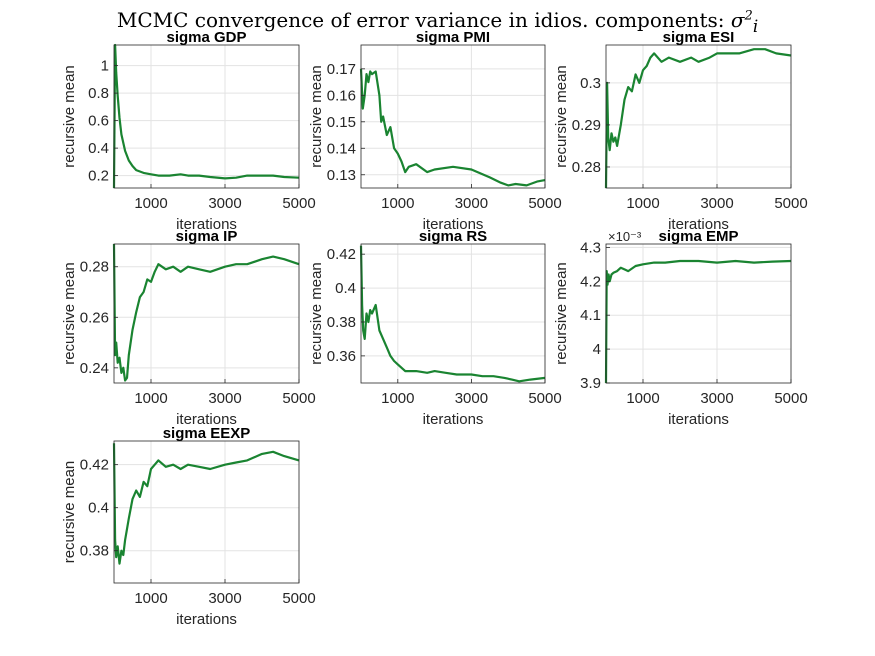  What do you see at coordinates (94, 317) in the screenshot?
I see `y-tick-label: 0.26` at bounding box center [94, 317].